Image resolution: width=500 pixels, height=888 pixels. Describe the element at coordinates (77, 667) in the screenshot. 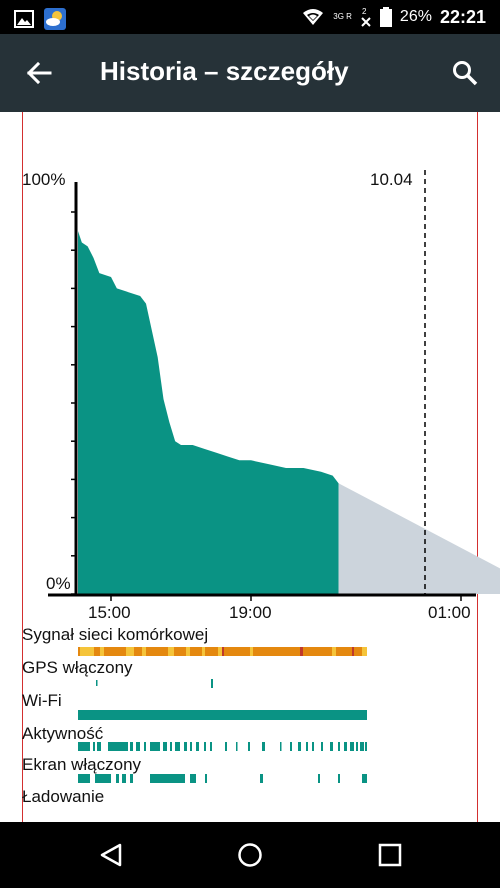

I see `track-label-gps: GPS włączony` at that location.